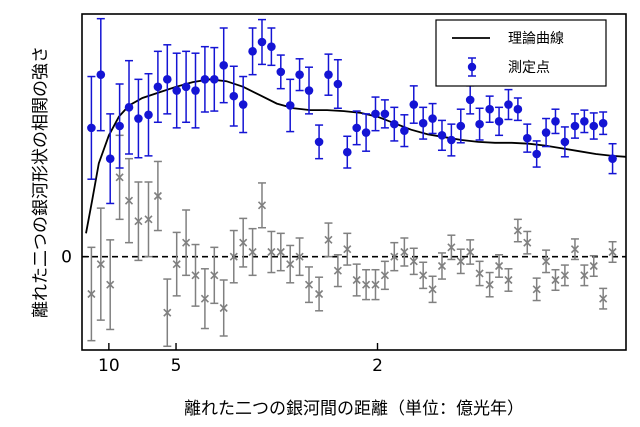  What do you see at coordinates (472, 67) in the screenshot?
I see `legend-point-swatch` at bounding box center [472, 67].